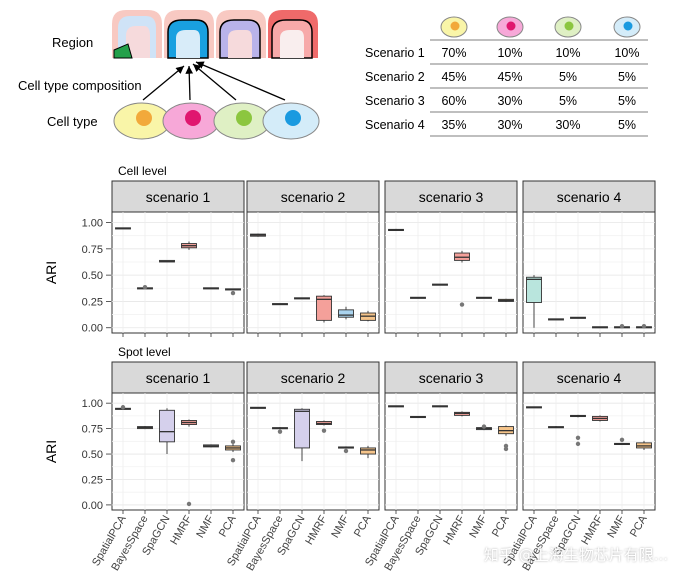  What do you see at coordinates (395, 125) in the screenshot?
I see `row-label-4: Scenario 4` at bounding box center [395, 125].